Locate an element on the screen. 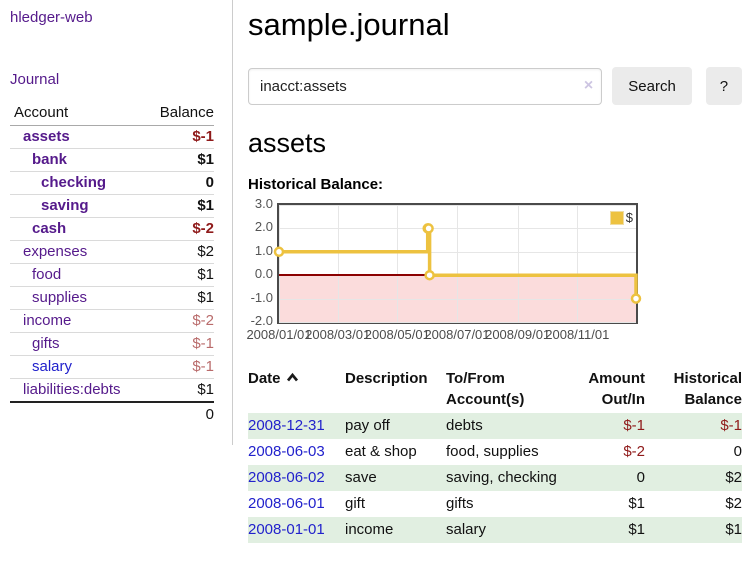 This screenshot has height=582, width=742. account-link: salary is located at coordinates (52, 366).